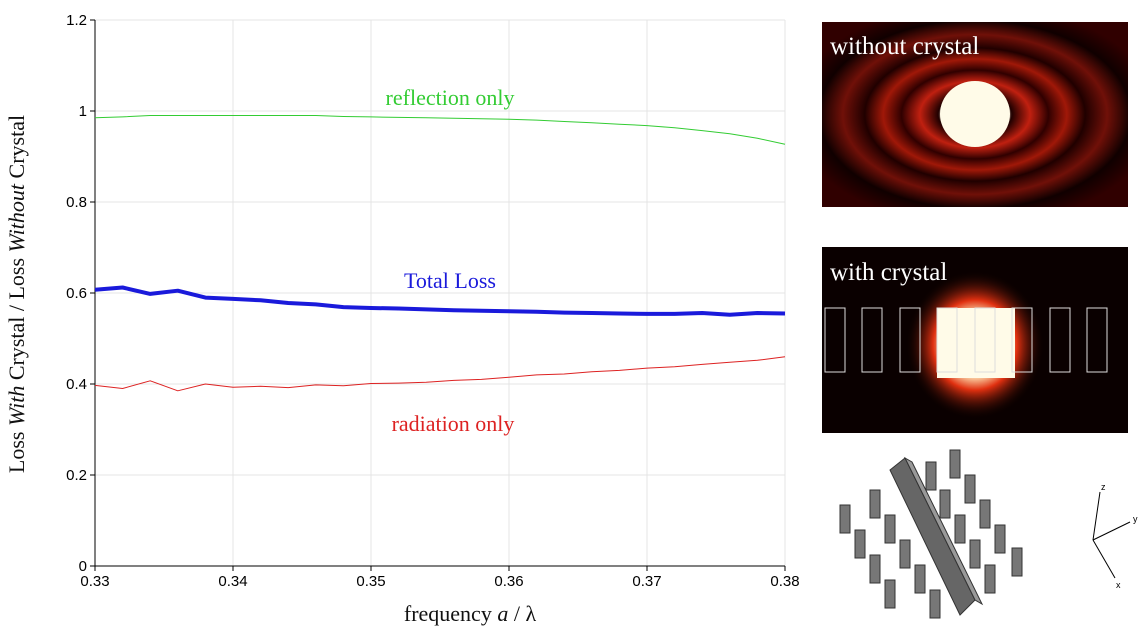 The width and height of the screenshot is (1141, 631). Describe the element at coordinates (1135, 519) in the screenshot. I see `axis-icon-label: y` at that location.